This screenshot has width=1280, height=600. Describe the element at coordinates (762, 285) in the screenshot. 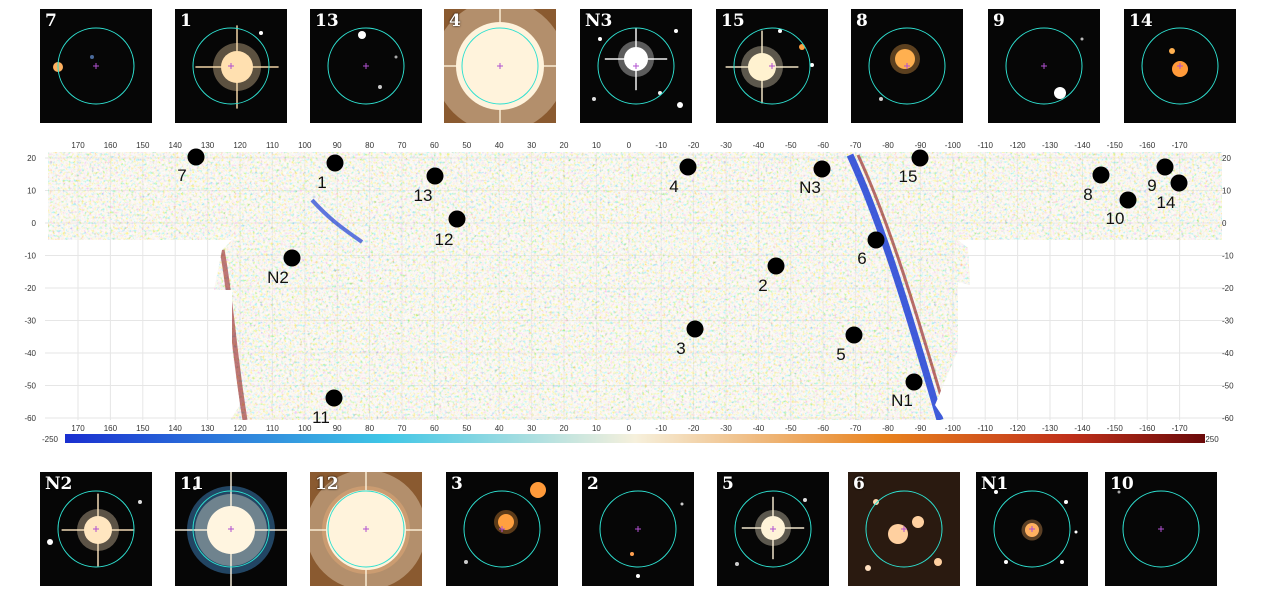

I see `source-marker-label: 2` at that location.